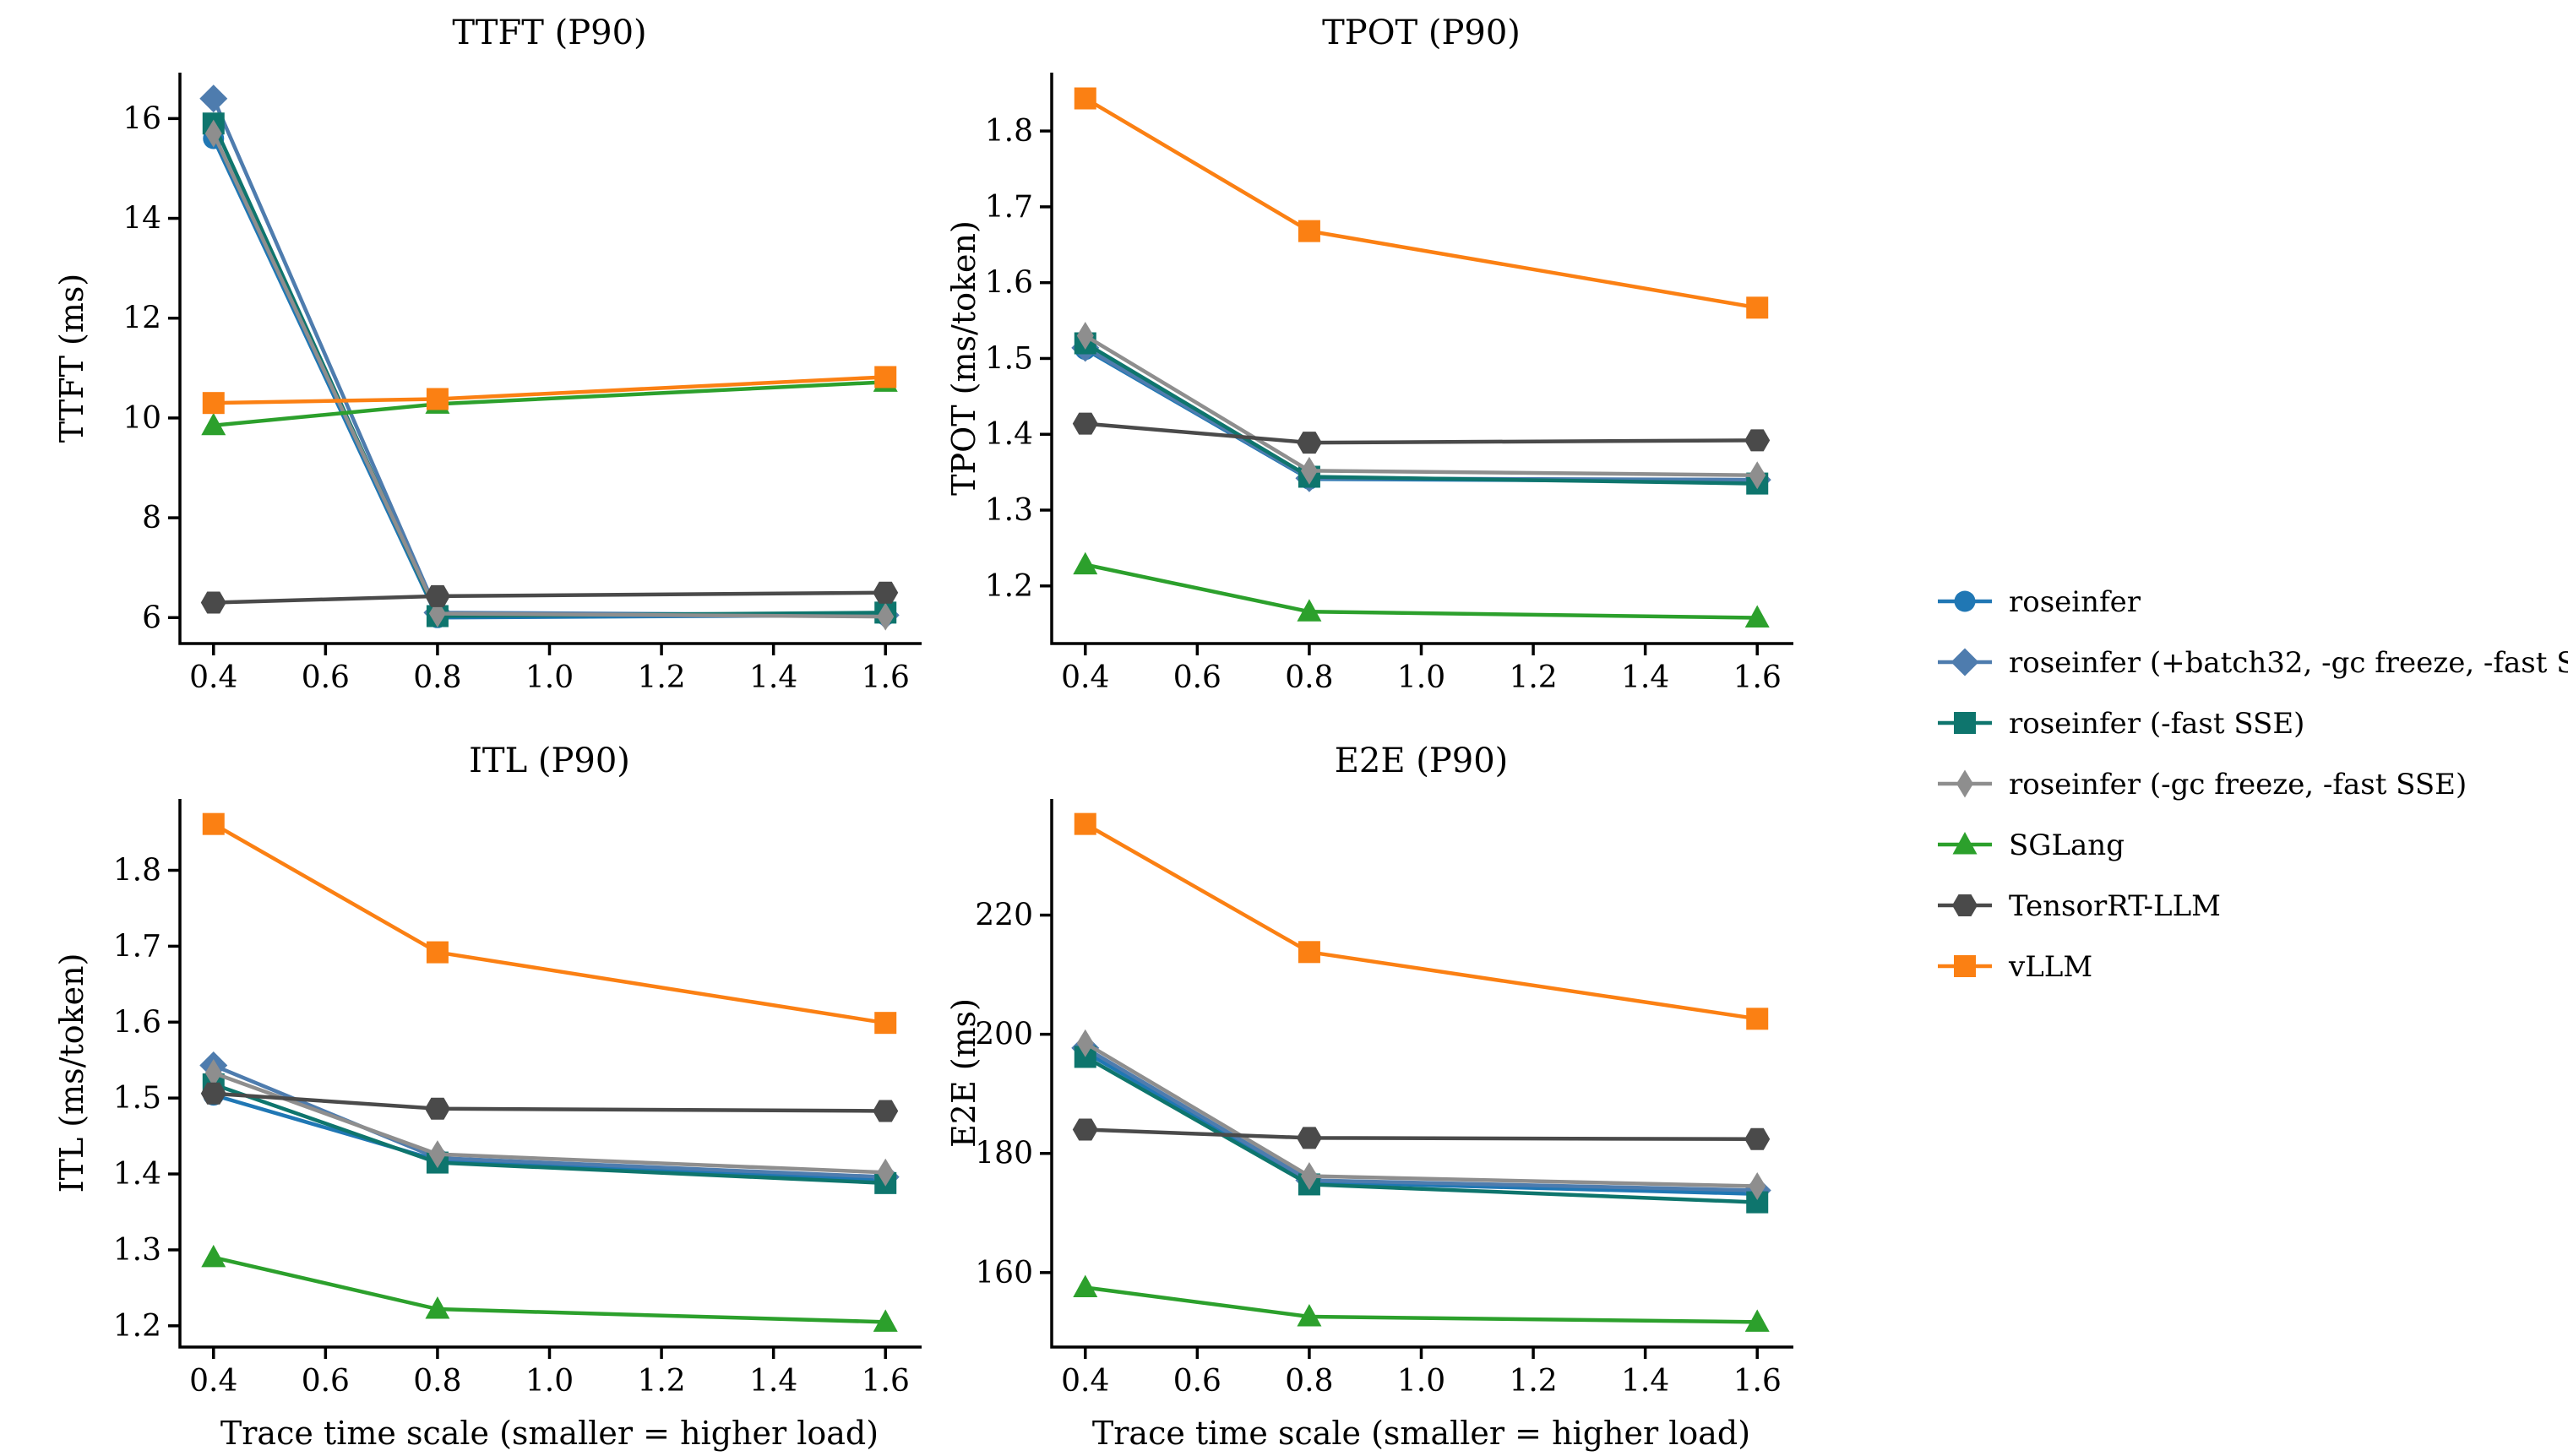 Image resolution: width=2568 pixels, height=1456 pixels. What do you see at coordinates (549, 33) in the screenshot?
I see `chart-title: TTFT (P90)` at bounding box center [549, 33].